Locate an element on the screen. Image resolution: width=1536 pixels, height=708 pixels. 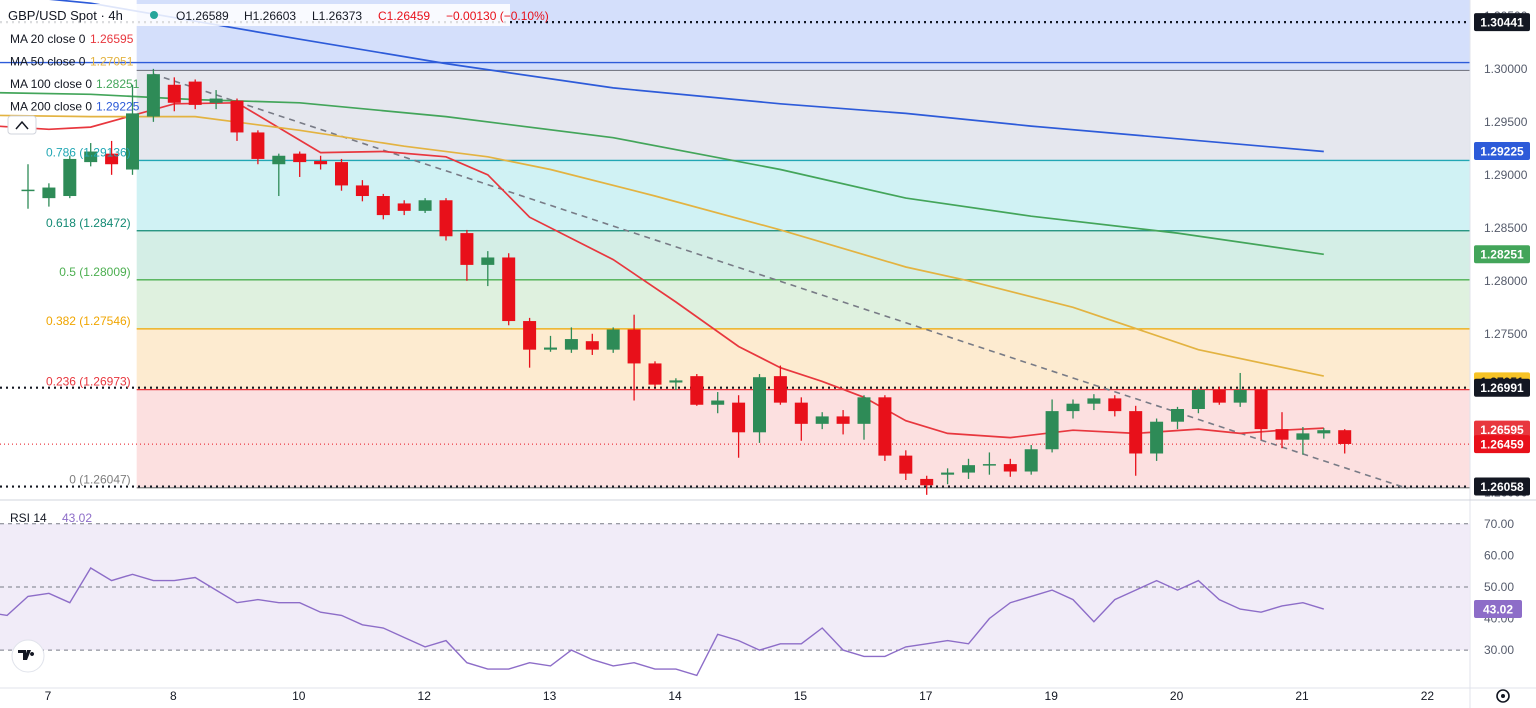
fib-level-label: 0.786 (1.29136) is located at coordinates (88, 152).